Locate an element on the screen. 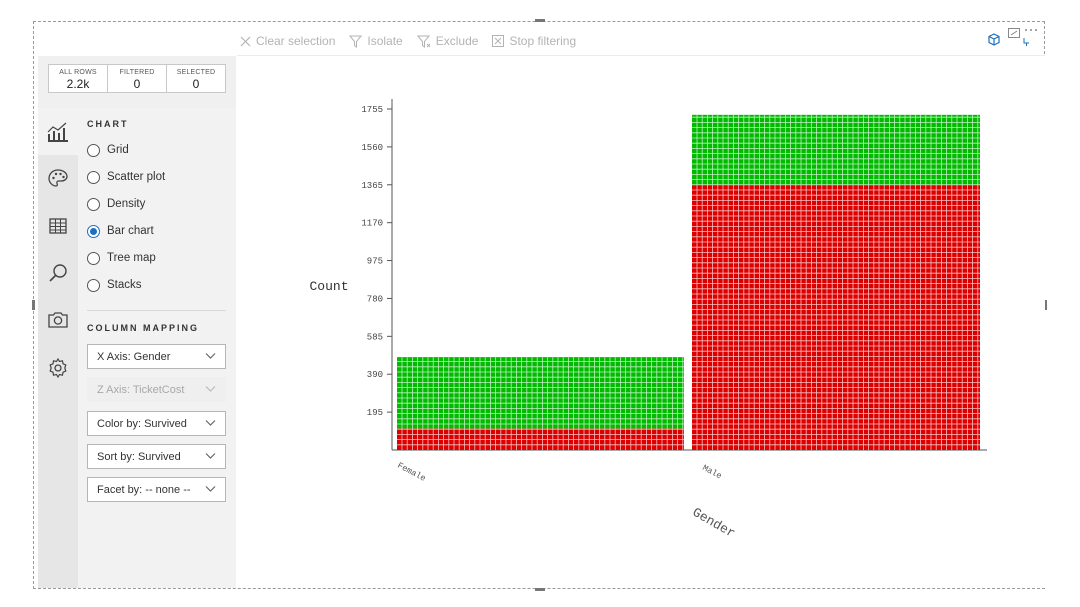 The width and height of the screenshot is (1080, 607). selected-stat: SELECTED 0 is located at coordinates (196, 78).